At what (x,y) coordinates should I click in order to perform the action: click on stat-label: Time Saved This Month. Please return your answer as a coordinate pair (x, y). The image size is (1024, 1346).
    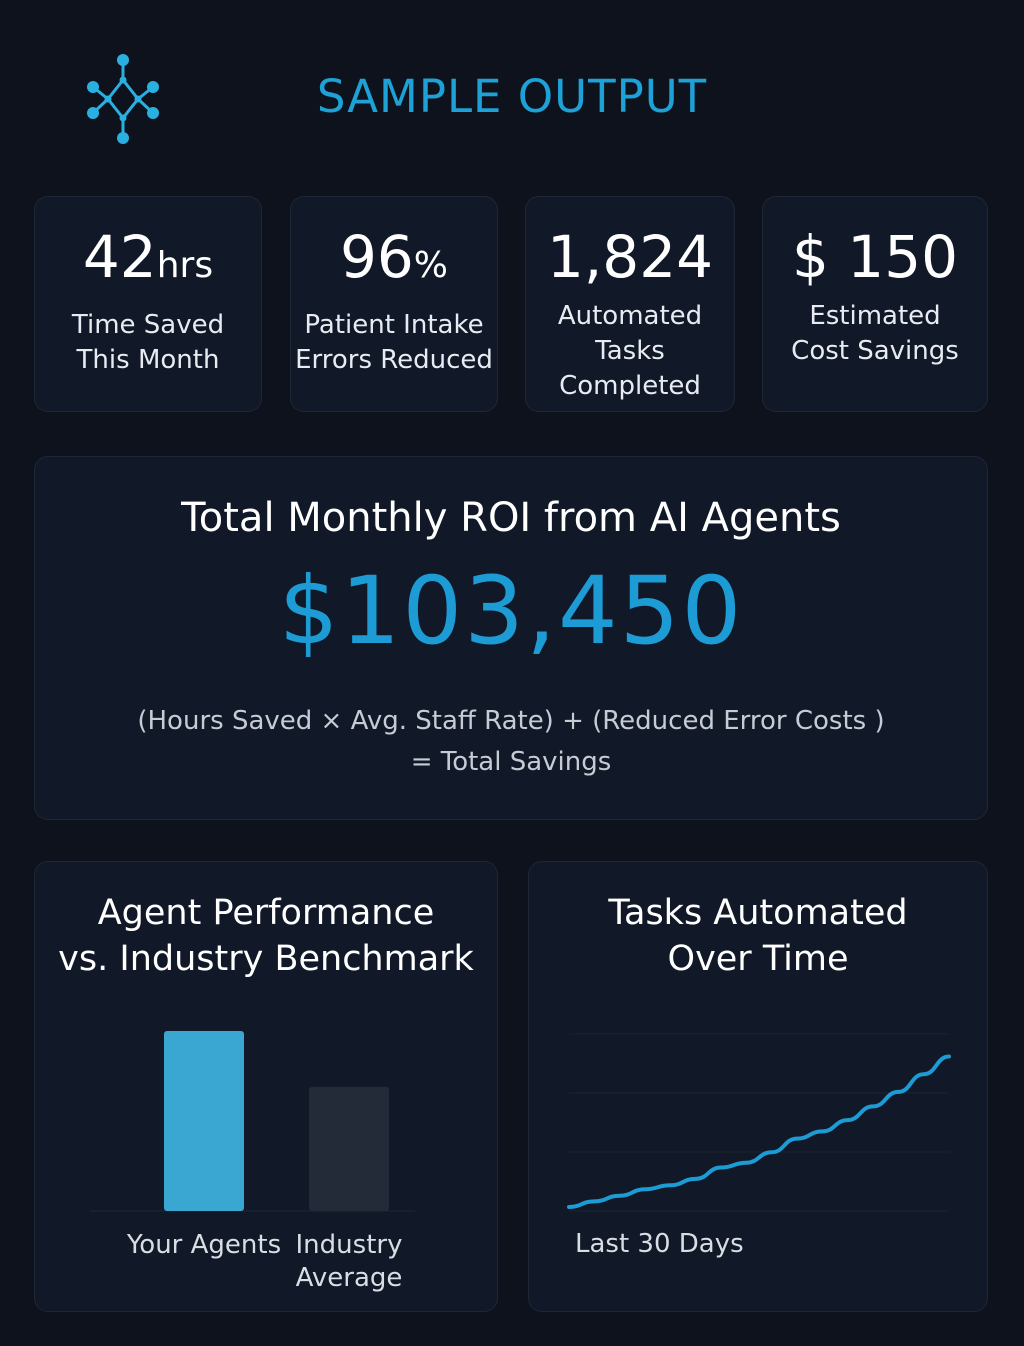
    Looking at the image, I should click on (148, 343).